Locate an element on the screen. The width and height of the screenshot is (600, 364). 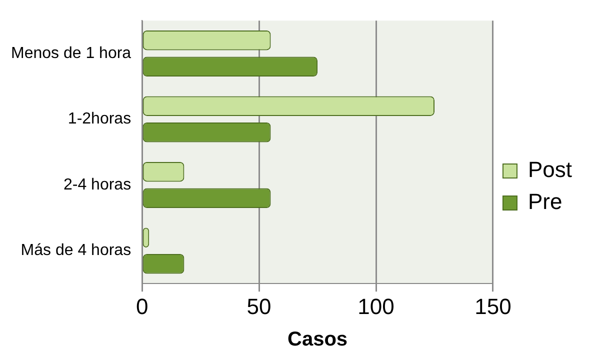
y-tick-label: 2-4 horas is located at coordinates (97, 185).